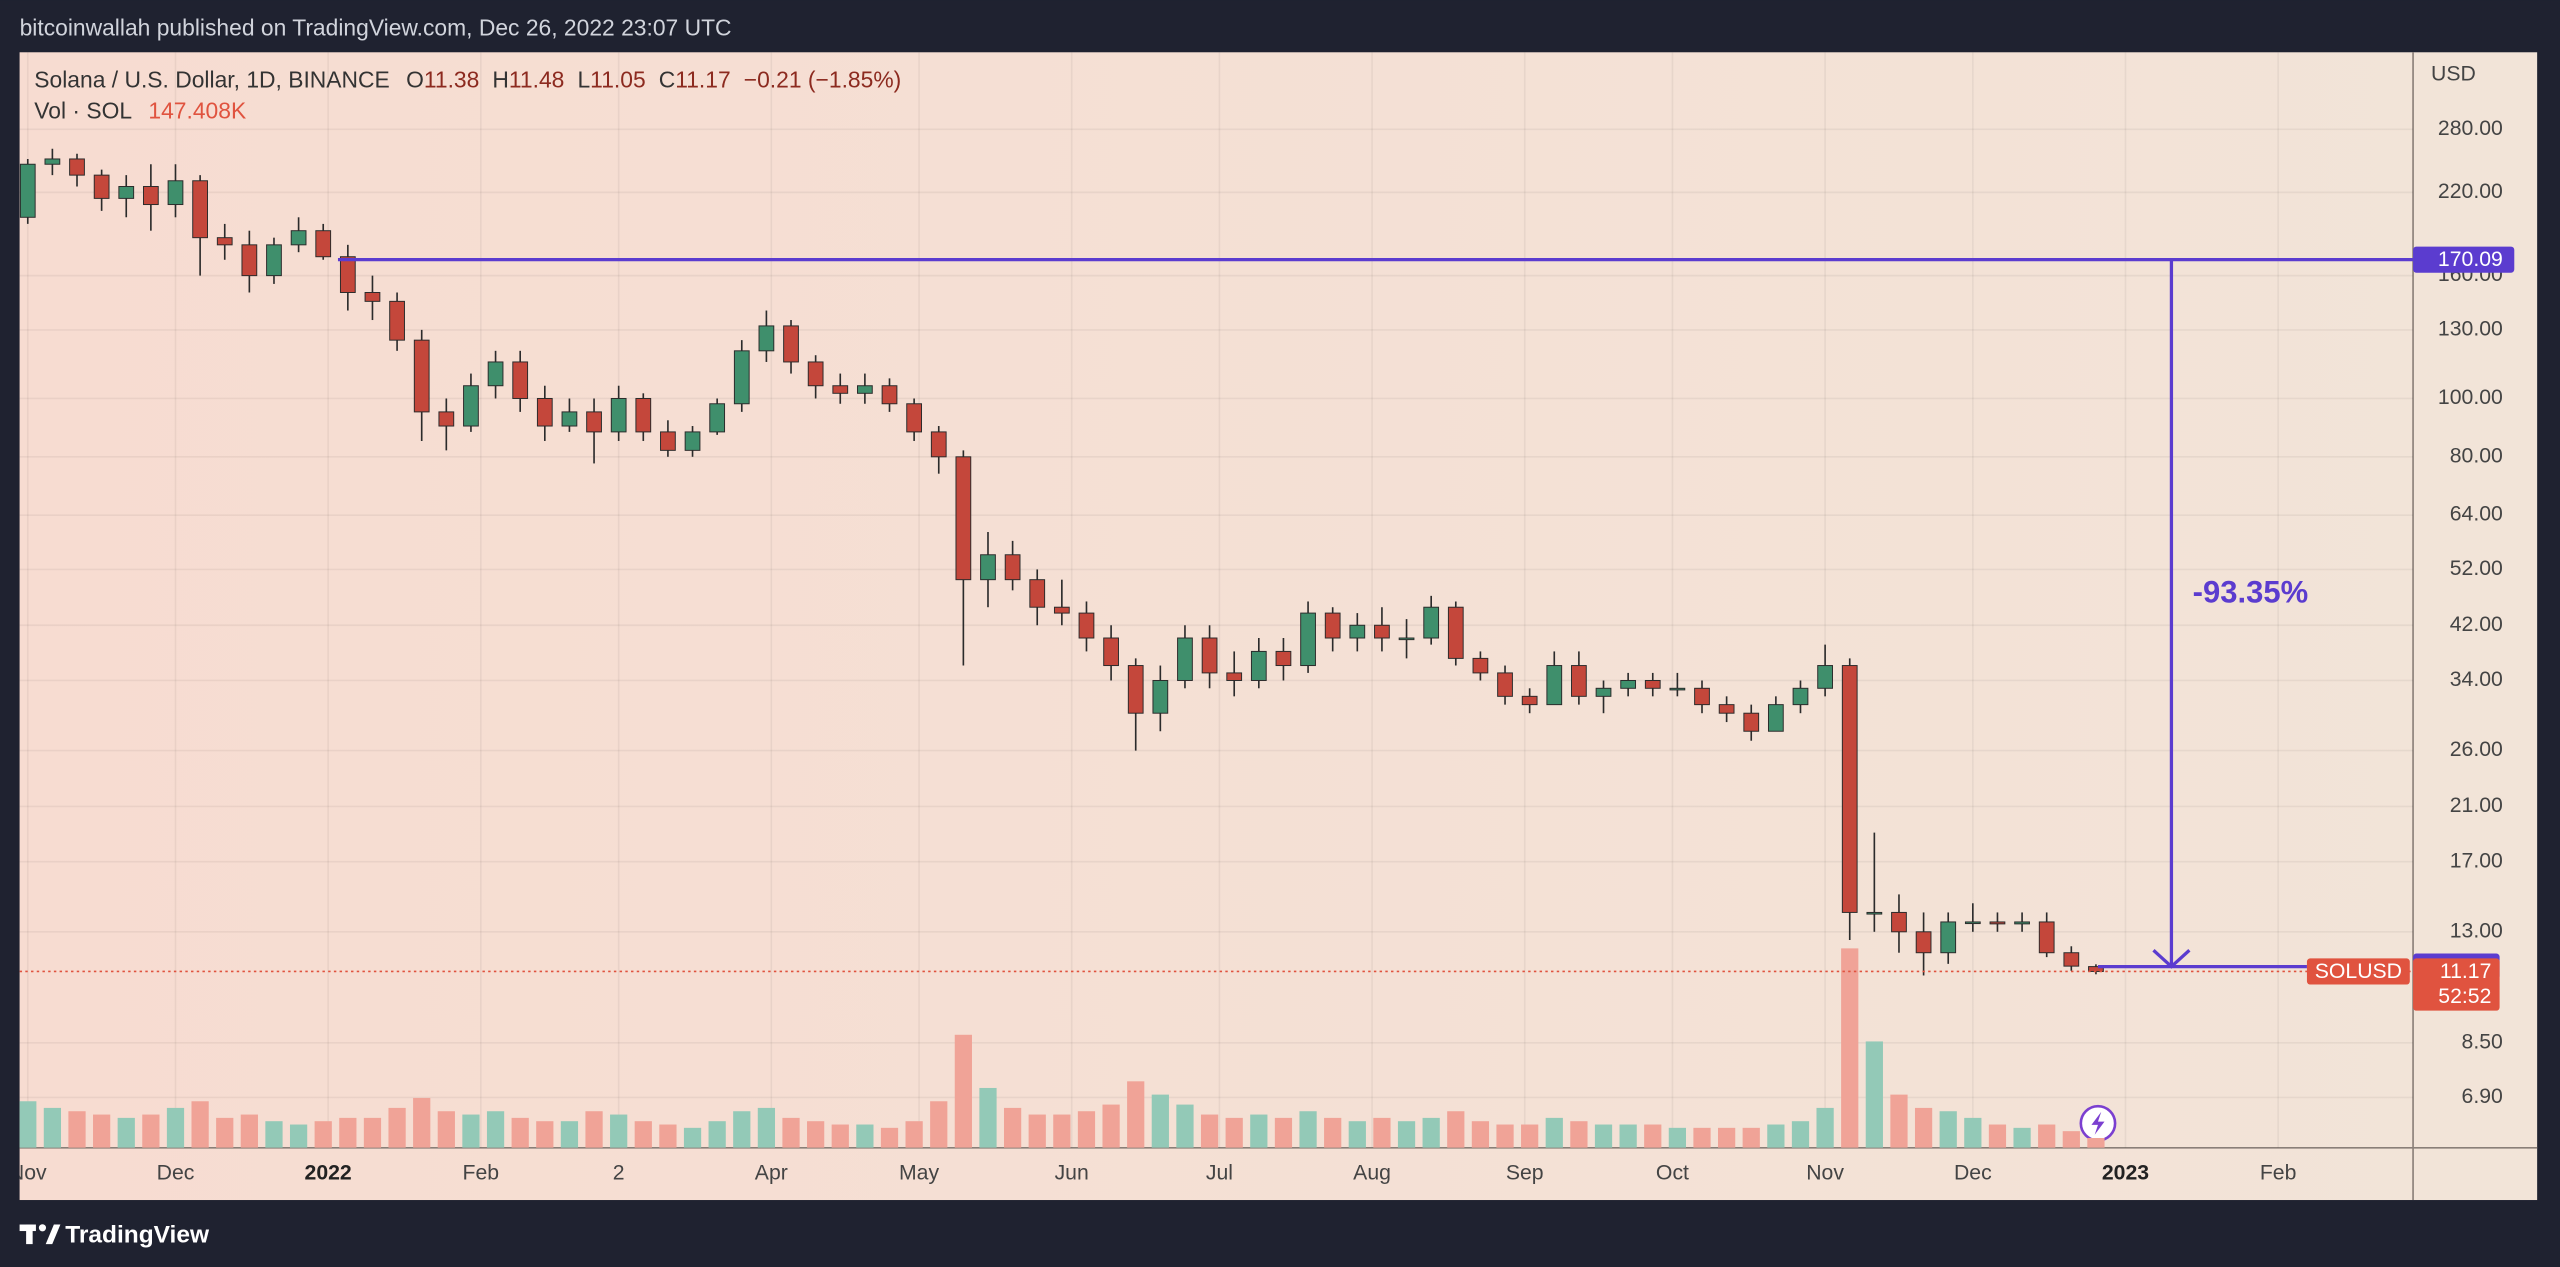  Describe the element at coordinates (919, 1173) in the screenshot. I see `x-tick-label: May` at that location.